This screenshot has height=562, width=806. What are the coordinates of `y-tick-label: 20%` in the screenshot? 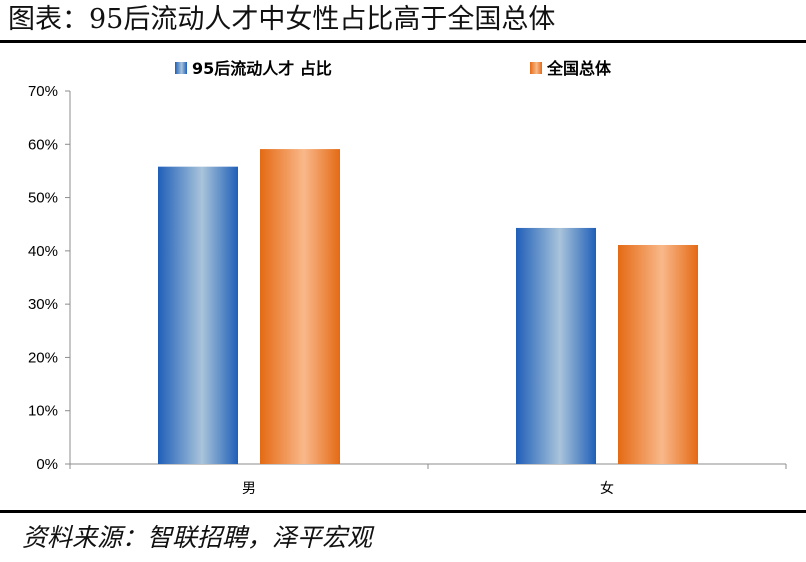 It's located at (43, 357).